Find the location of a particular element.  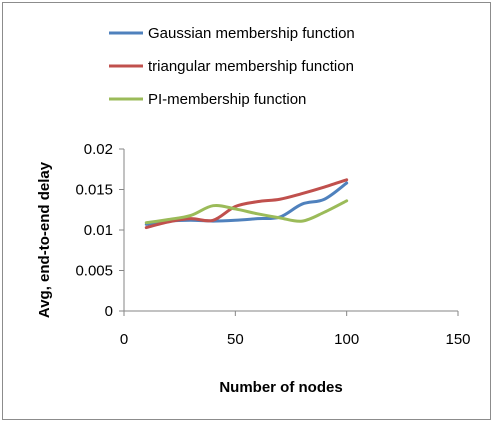

series-line-triangular-membership-function is located at coordinates (246, 204).